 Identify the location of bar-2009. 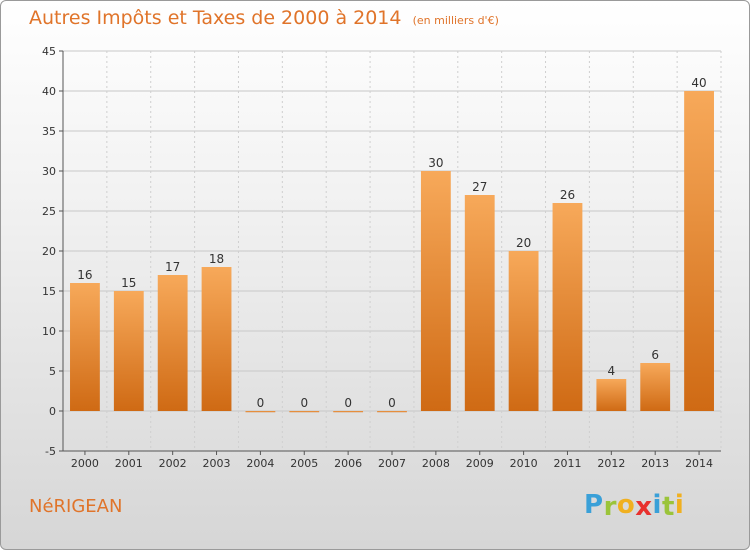
(479, 303).